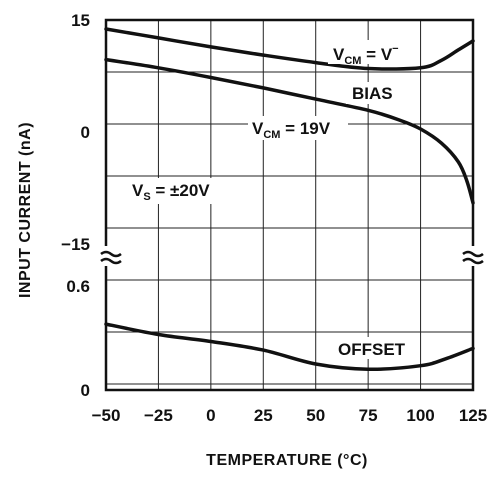  I want to click on x-tick-label: 75, so click(368, 415).